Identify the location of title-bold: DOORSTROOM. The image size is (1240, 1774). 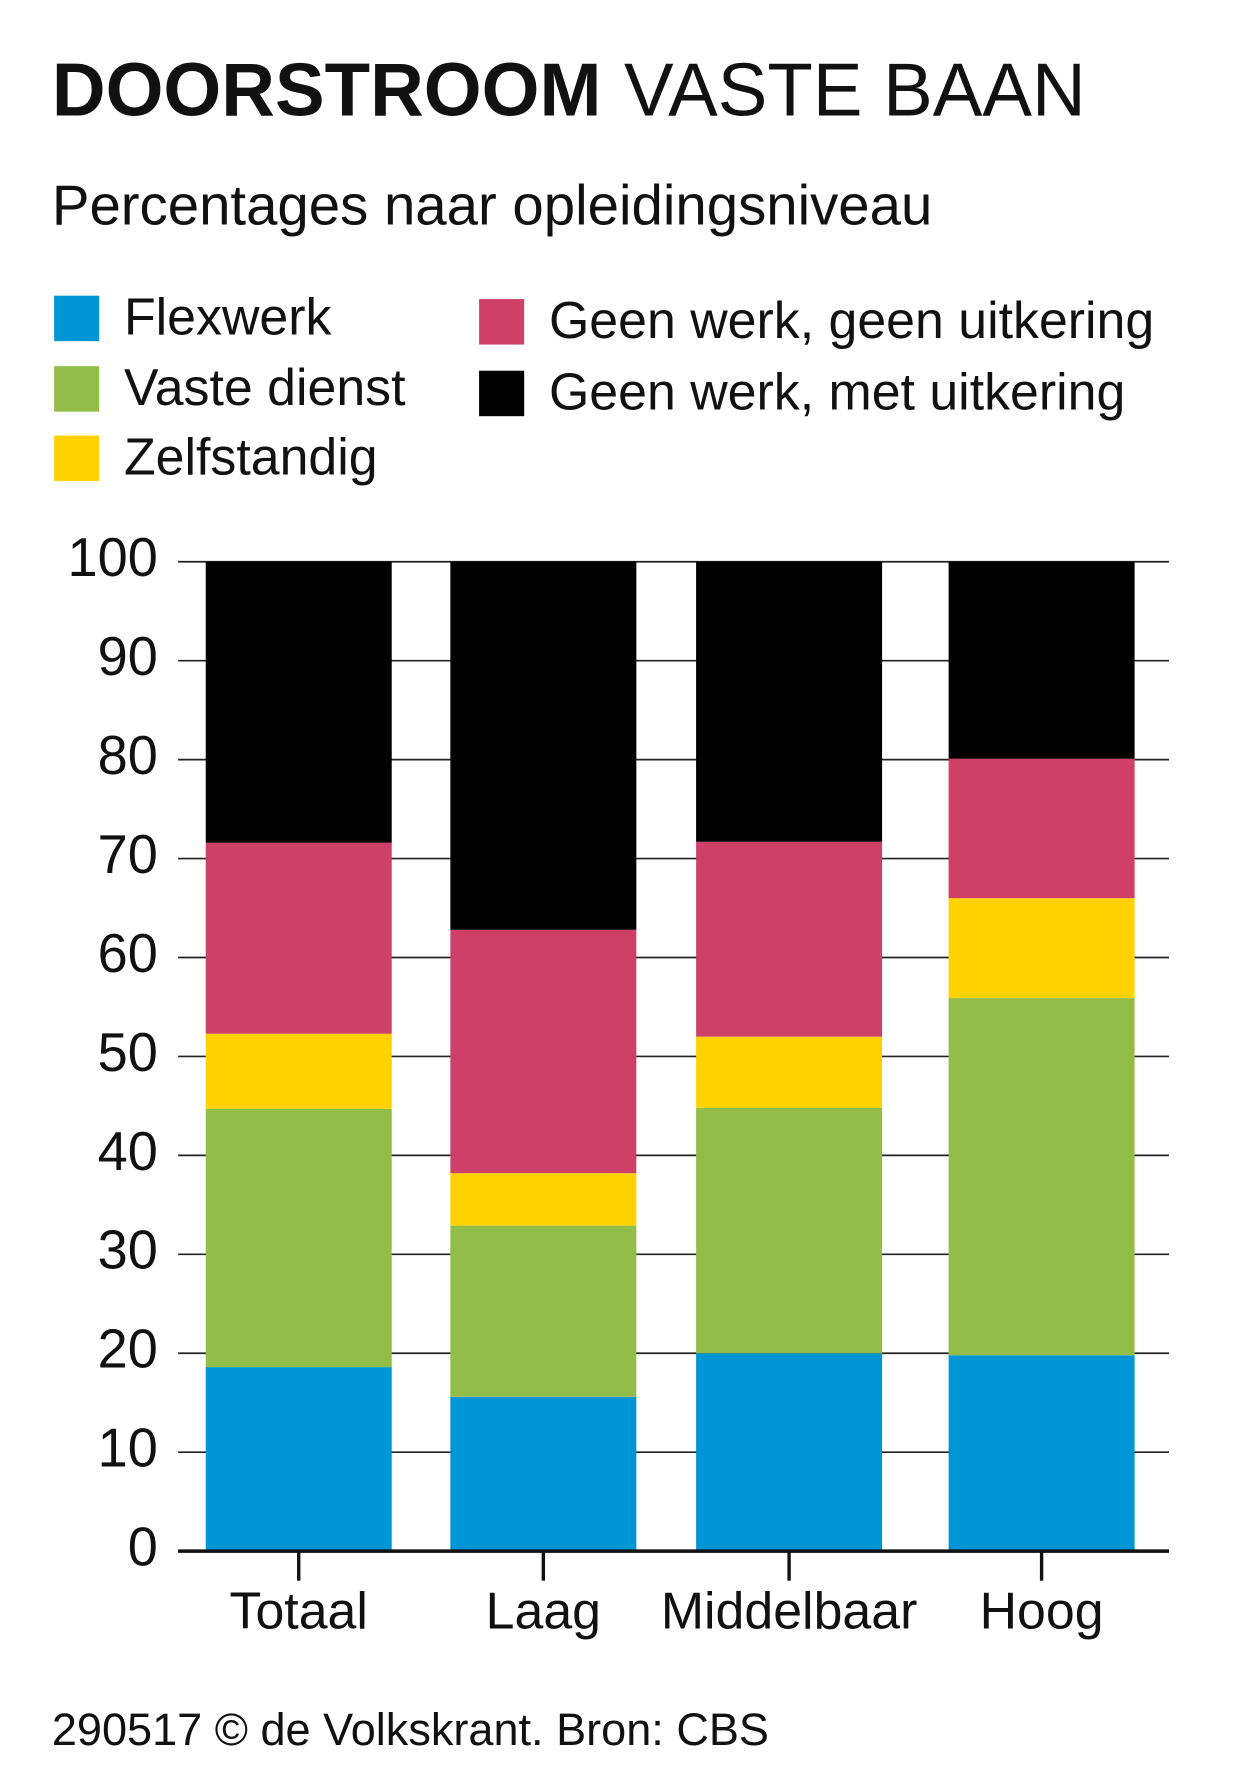
(327, 89).